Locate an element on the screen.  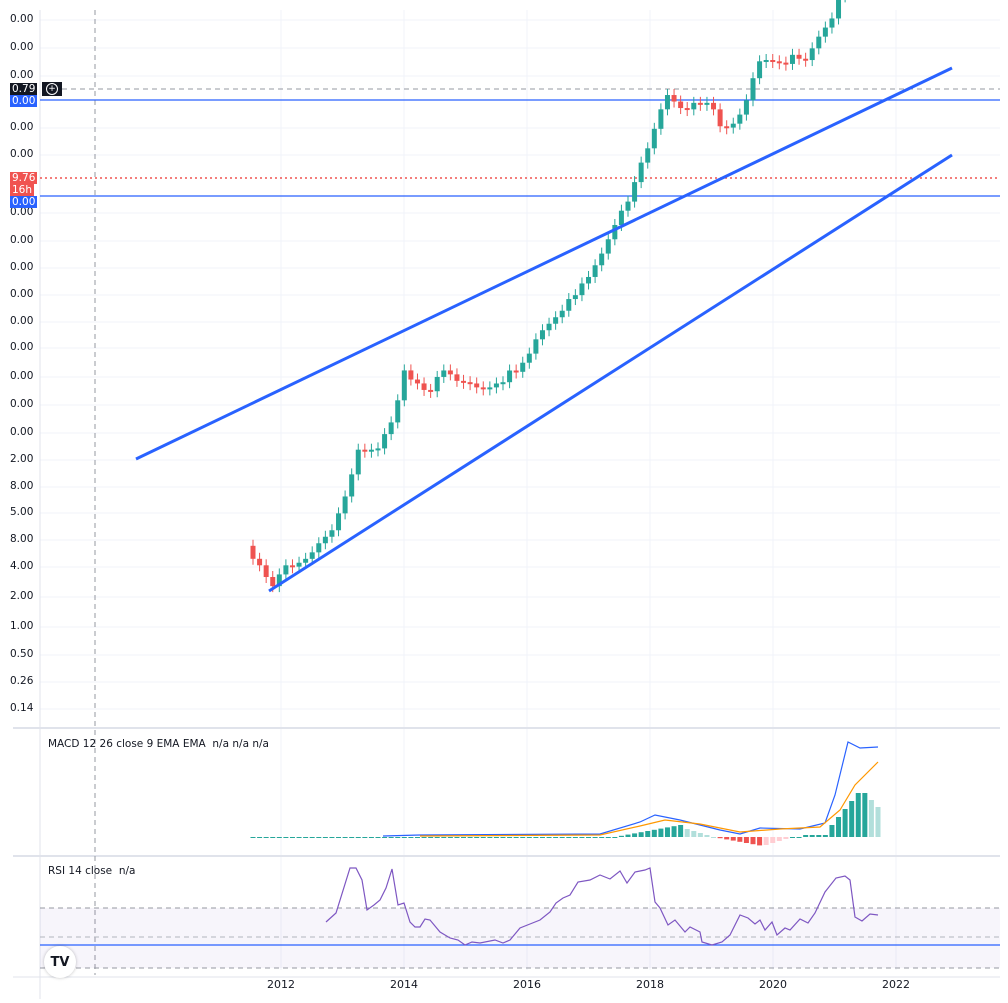
plus-icon: + is located at coordinates (52, 89).